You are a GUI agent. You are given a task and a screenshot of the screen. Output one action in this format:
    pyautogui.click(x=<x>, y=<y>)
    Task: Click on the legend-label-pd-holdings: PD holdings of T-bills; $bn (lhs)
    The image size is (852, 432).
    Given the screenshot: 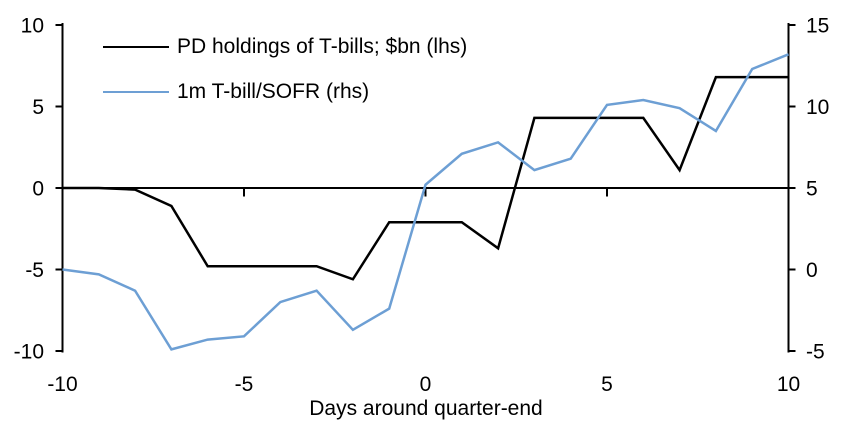 What is the action you would take?
    pyautogui.click(x=322, y=46)
    